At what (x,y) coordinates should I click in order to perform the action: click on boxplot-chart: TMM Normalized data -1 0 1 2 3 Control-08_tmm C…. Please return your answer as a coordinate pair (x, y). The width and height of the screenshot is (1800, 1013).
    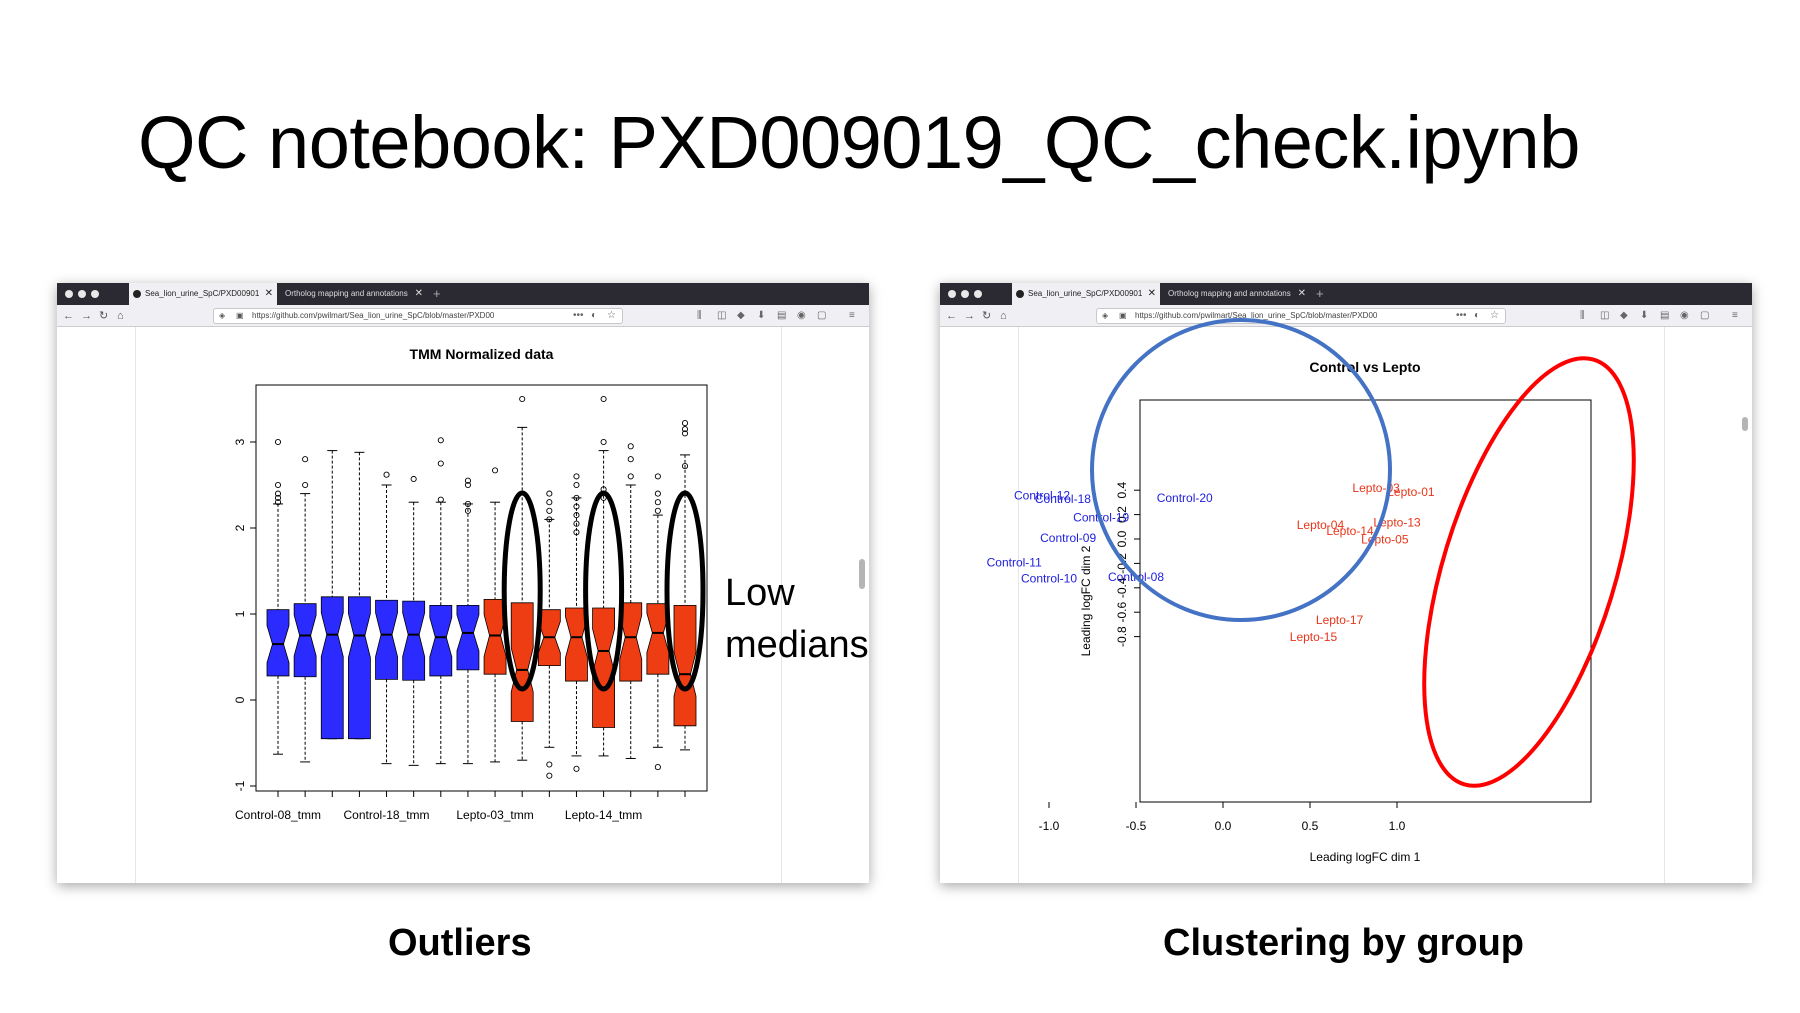
    Looking at the image, I should click on (470, 584).